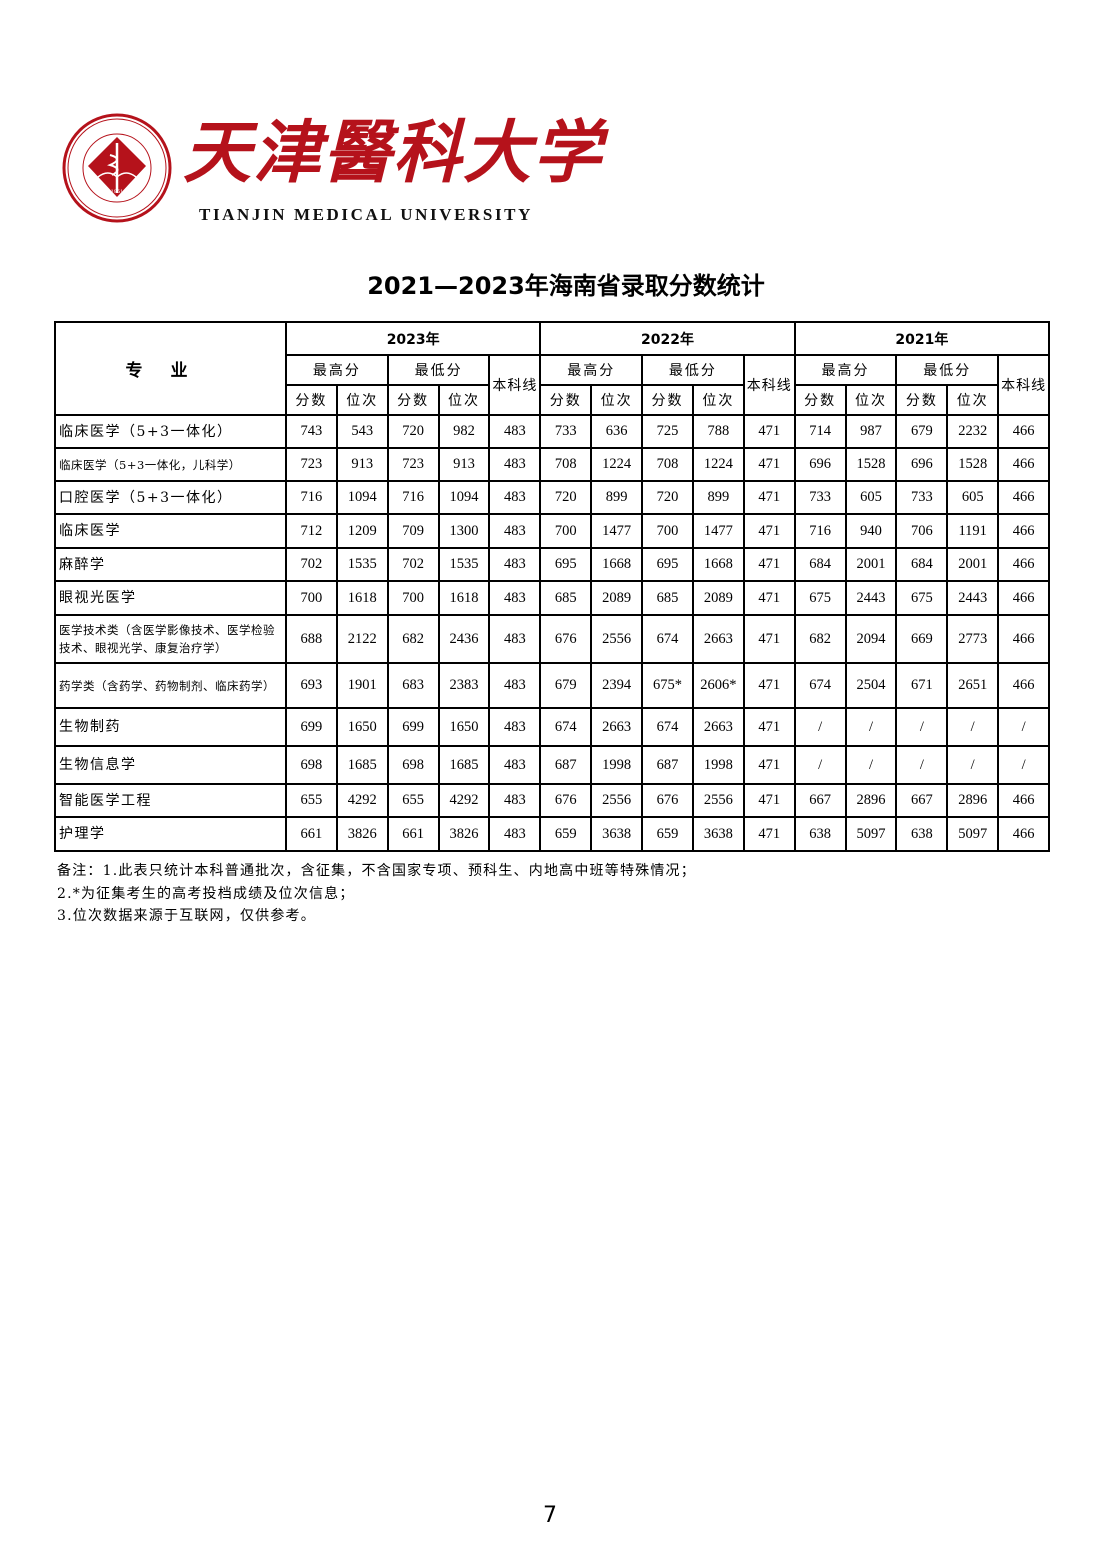  What do you see at coordinates (922, 531) in the screenshot?
I see `score-cell: 706` at bounding box center [922, 531].